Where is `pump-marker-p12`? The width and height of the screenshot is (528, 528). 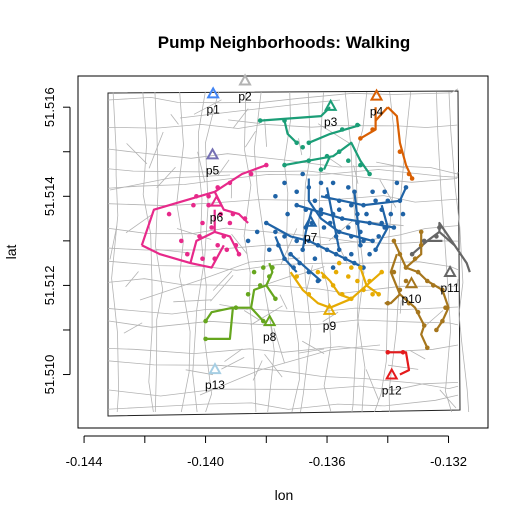 pump-marker-p12 is located at coordinates (392, 373).